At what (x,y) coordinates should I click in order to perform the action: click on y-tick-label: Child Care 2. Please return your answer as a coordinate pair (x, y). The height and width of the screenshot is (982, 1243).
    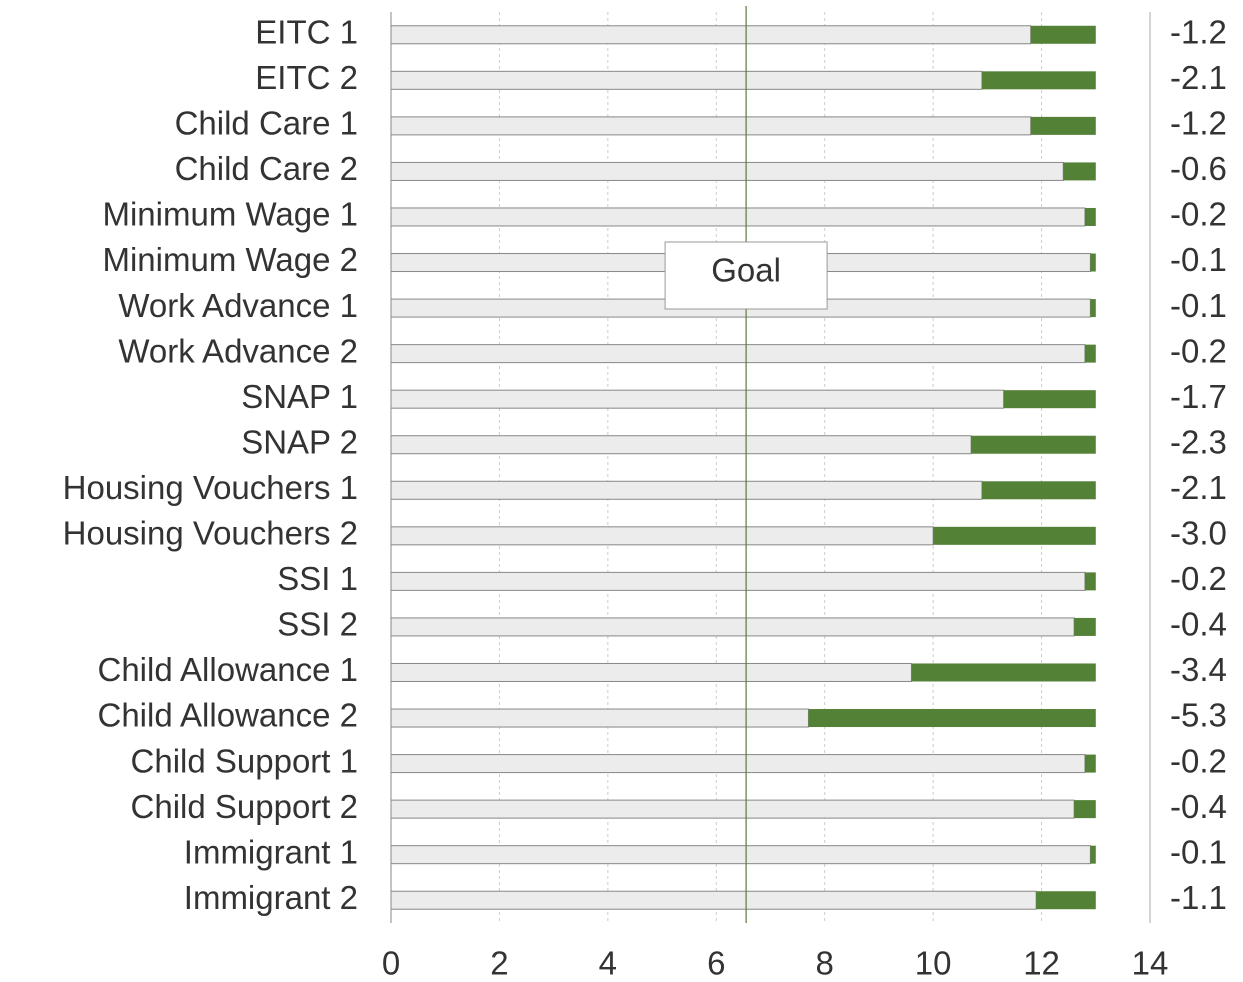
    Looking at the image, I should click on (266, 168).